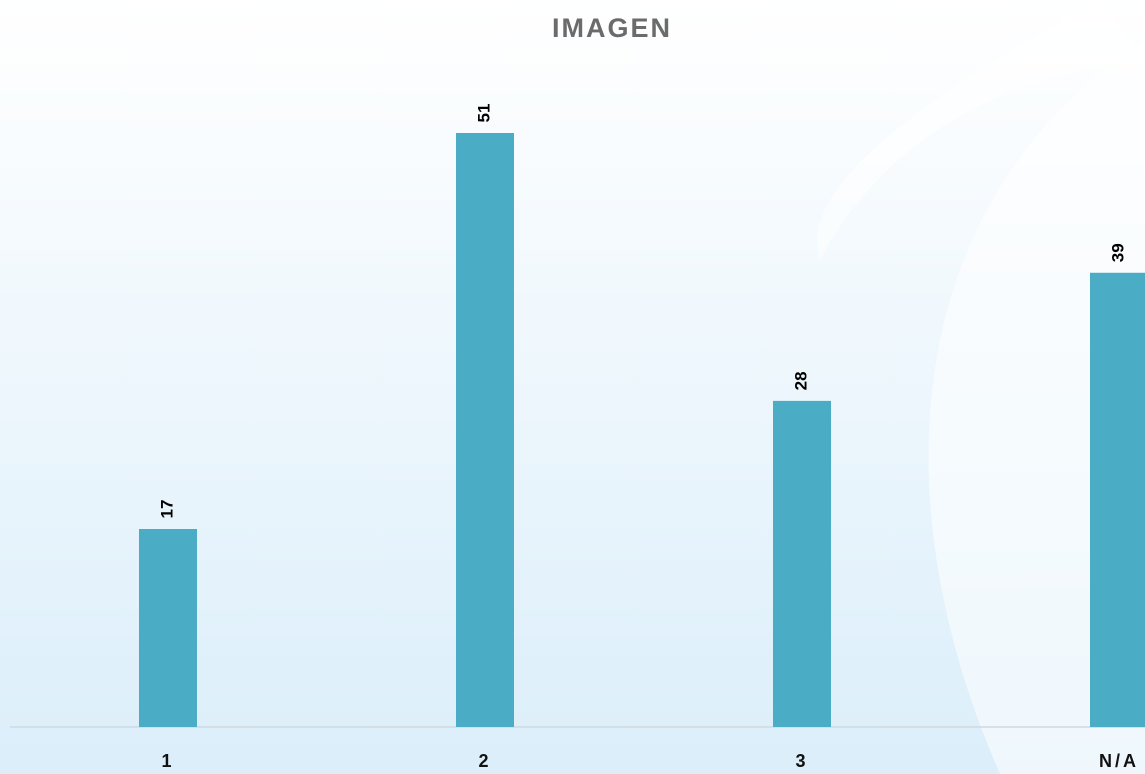 The width and height of the screenshot is (1145, 774). What do you see at coordinates (1117, 252) in the screenshot?
I see `data-label: 39` at bounding box center [1117, 252].